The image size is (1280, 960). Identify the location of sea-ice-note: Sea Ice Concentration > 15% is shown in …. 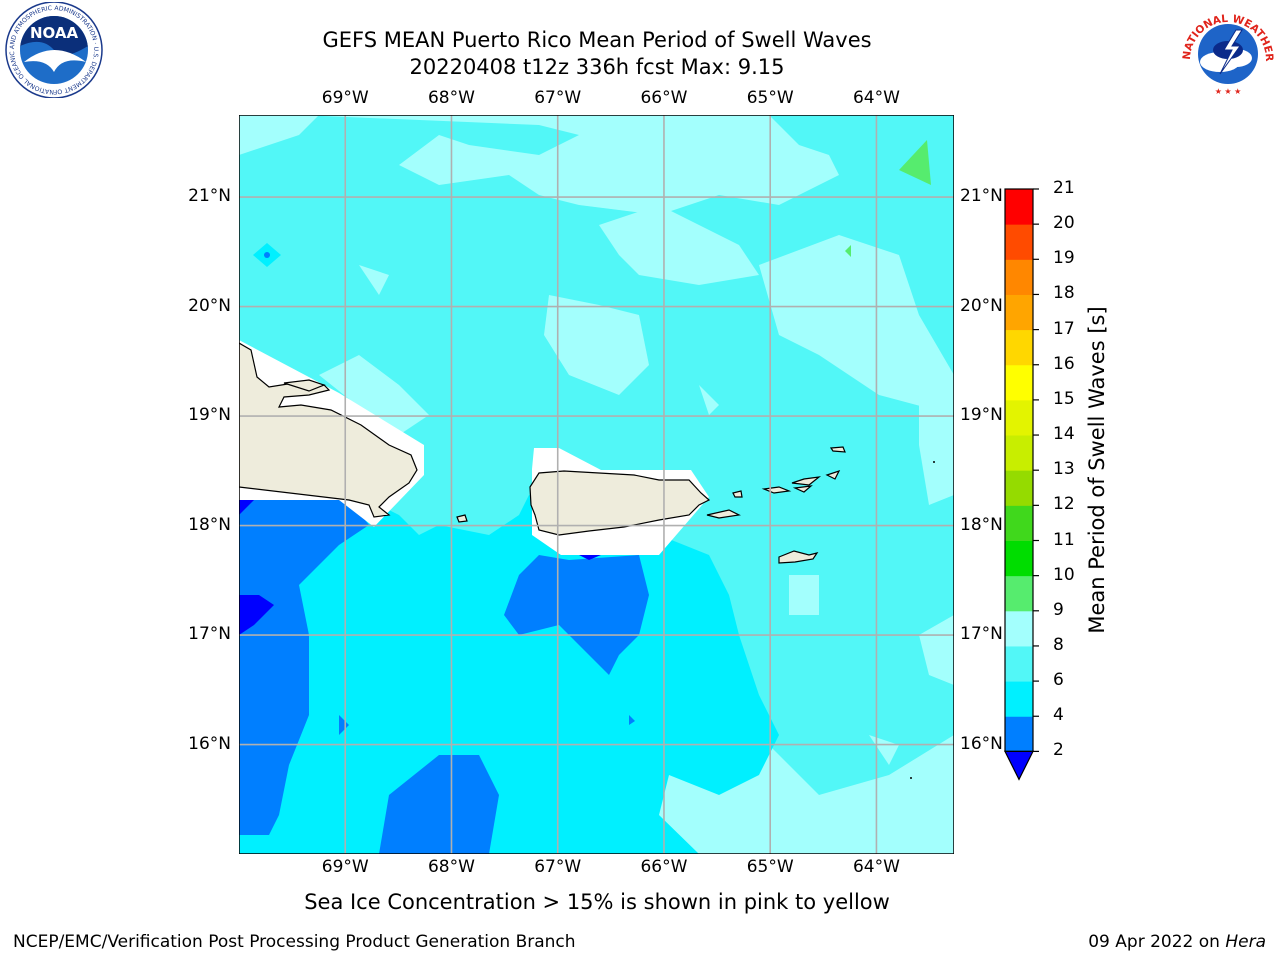
(597, 902).